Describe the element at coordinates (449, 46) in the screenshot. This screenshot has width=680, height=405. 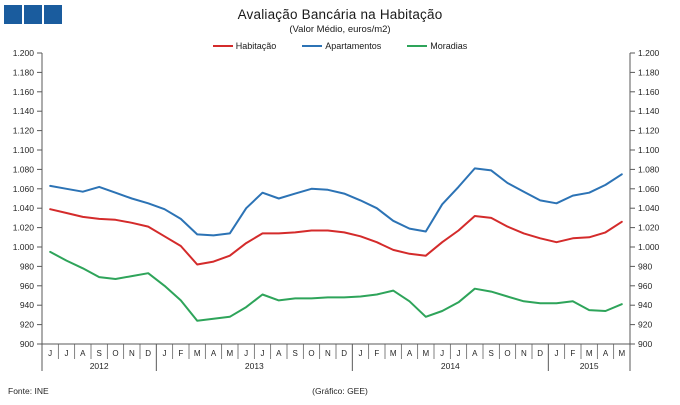
I see `legend-label: Moradias` at that location.